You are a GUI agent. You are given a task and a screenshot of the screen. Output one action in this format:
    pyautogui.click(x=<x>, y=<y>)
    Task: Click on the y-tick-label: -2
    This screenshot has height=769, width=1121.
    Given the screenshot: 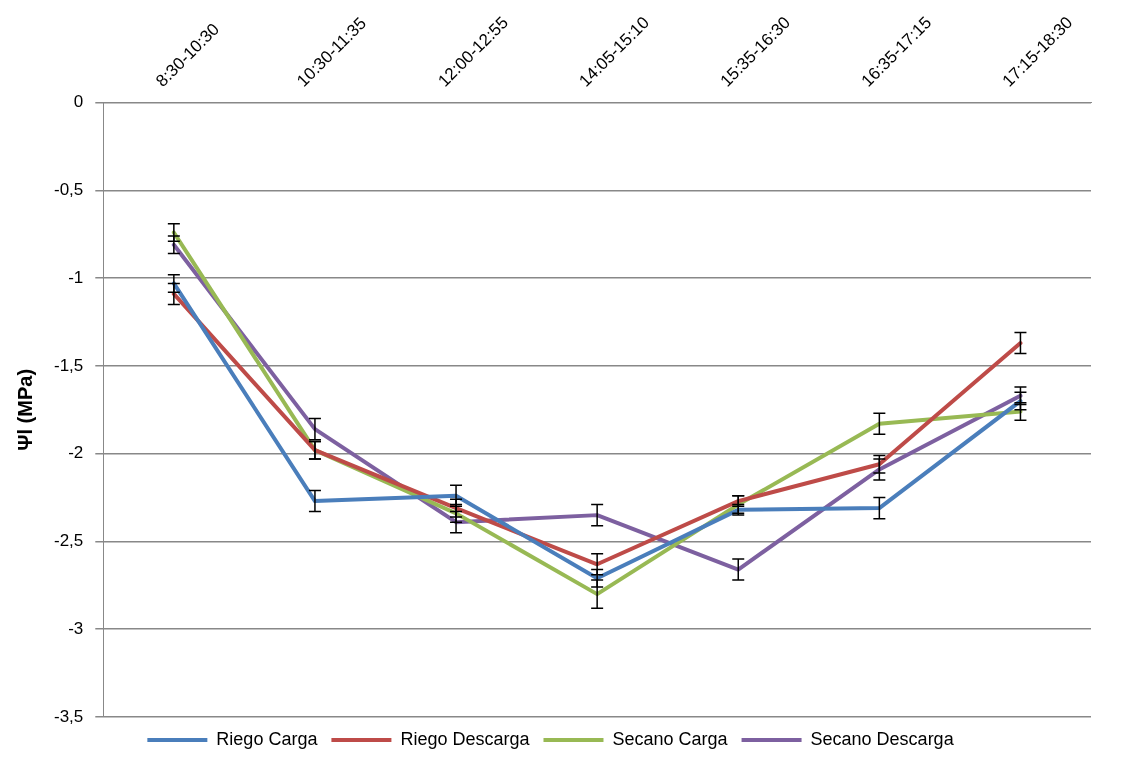 What is the action you would take?
    pyautogui.click(x=76, y=453)
    